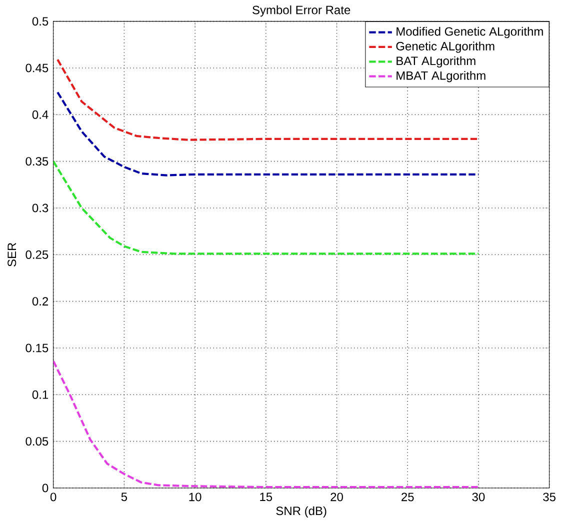  I want to click on y-tick-label: 0.45, so click(37, 68).